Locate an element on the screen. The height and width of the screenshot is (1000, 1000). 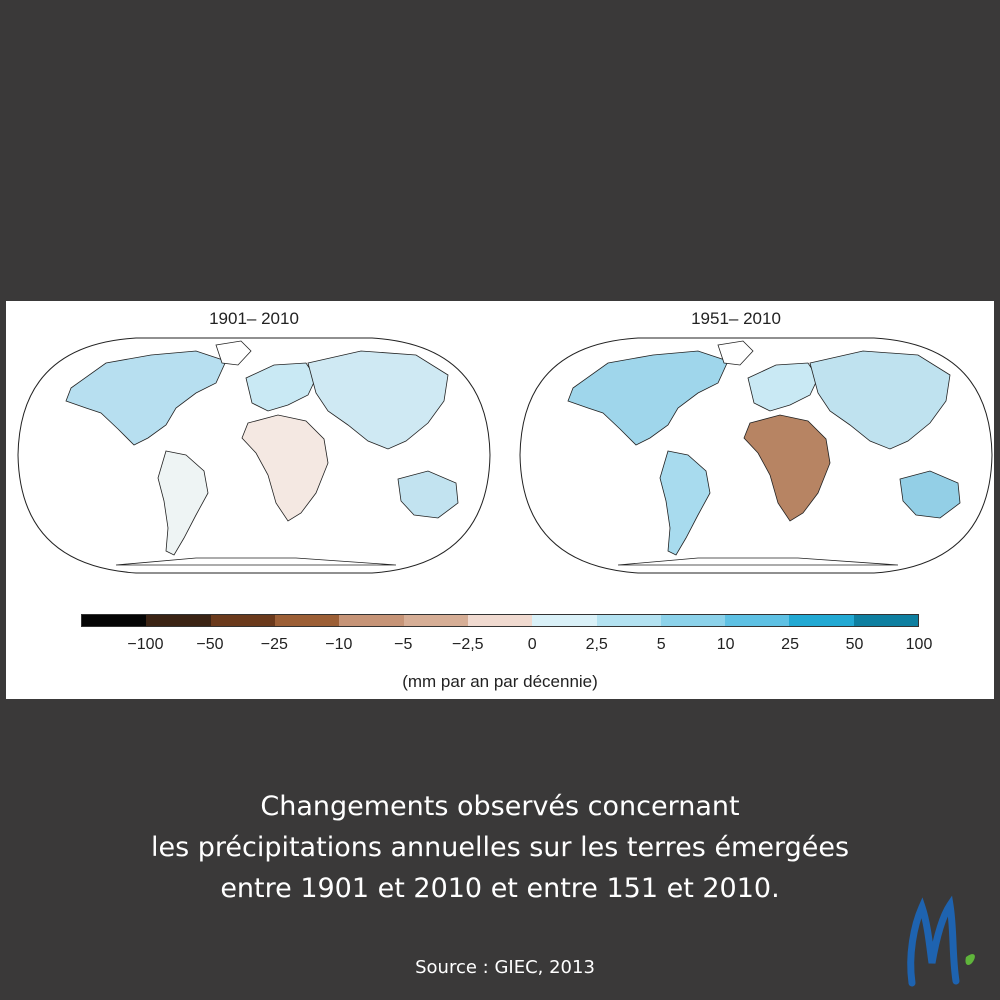
source-credit: Source : GIEC, 2013 is located at coordinates (505, 967).